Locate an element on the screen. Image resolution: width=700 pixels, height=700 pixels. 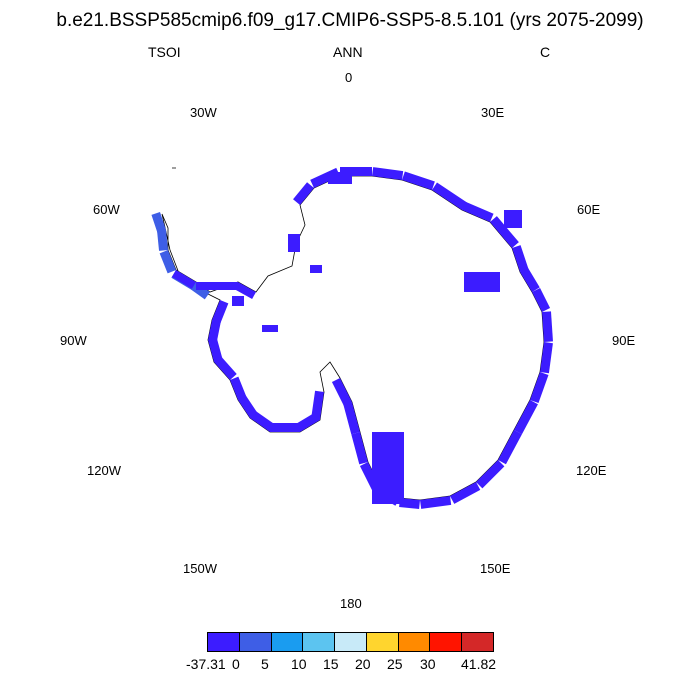
colorbar-label: 30 is located at coordinates (428, 664).